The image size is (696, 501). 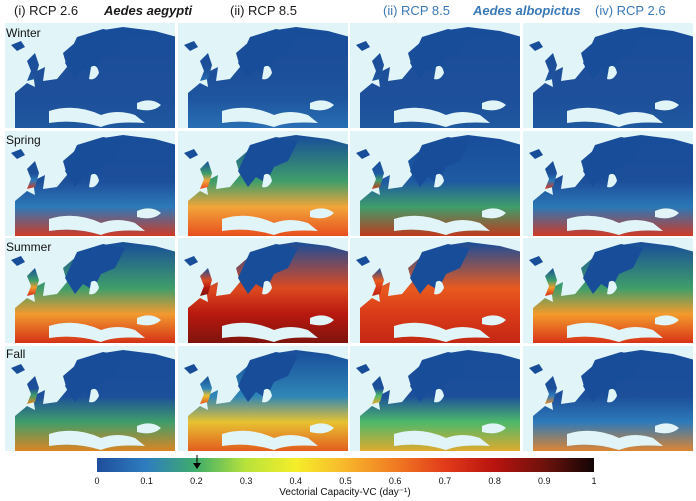 What do you see at coordinates (90, 290) in the screenshot?
I see `map-panel-r3-c1` at bounding box center [90, 290].